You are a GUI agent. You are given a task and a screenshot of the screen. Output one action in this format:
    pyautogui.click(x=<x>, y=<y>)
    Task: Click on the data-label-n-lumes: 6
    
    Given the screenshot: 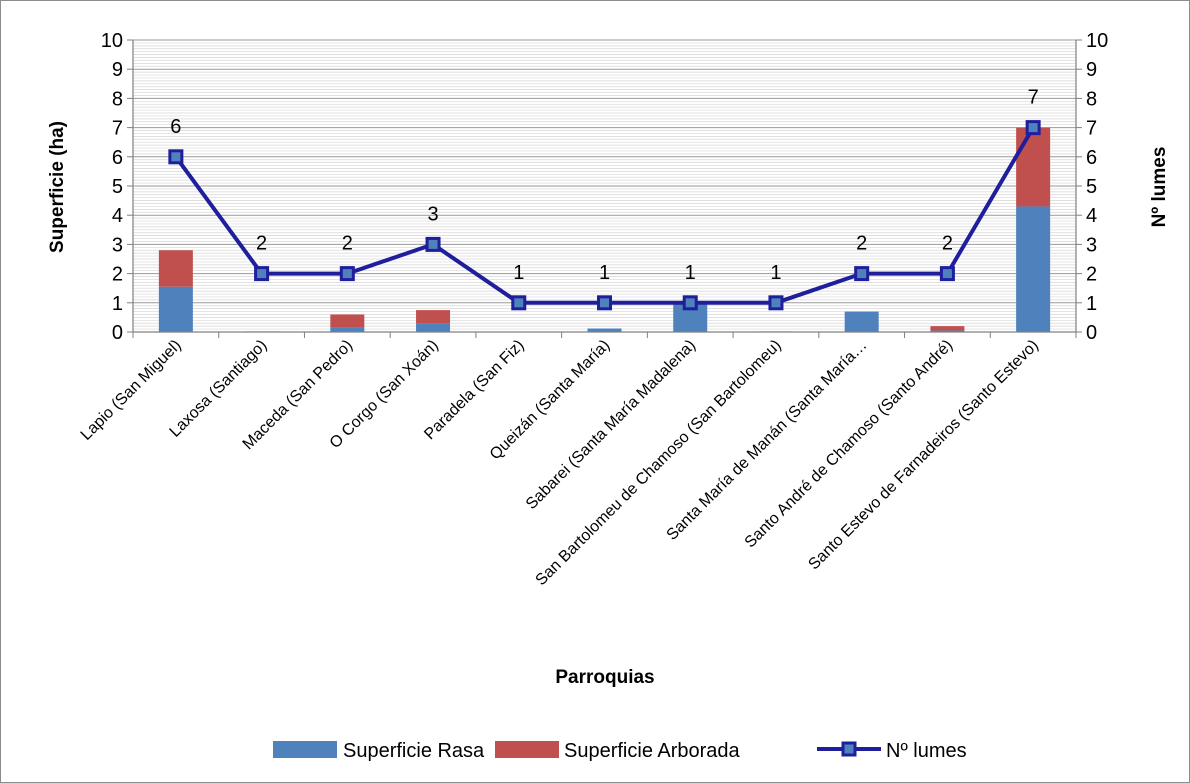 What is the action you would take?
    pyautogui.click(x=175, y=127)
    